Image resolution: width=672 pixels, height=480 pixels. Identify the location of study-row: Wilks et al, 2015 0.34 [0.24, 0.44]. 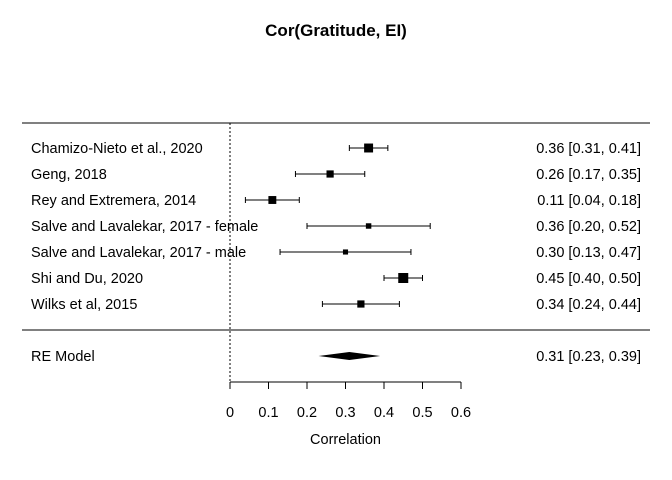
(336, 305).